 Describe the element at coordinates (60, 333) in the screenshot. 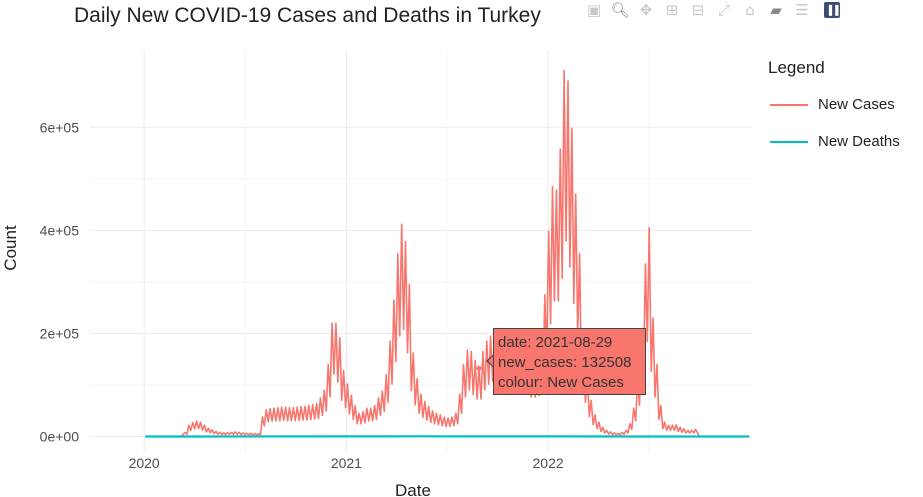

I see `y-tick-label: 2e+05` at that location.